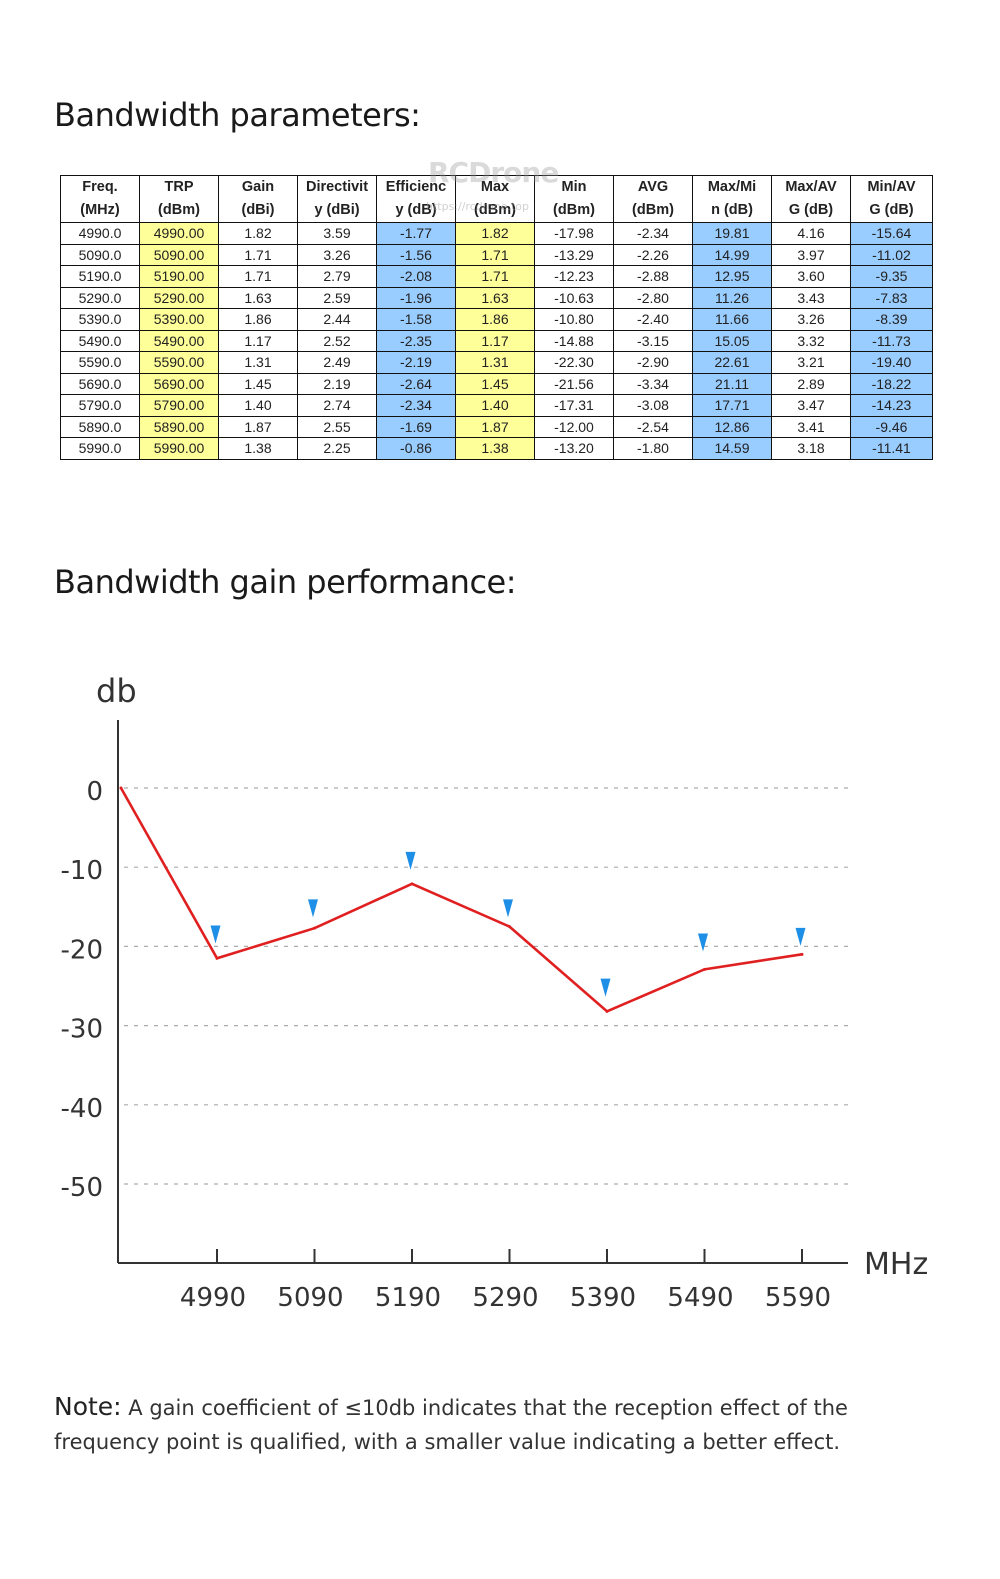  I want to click on table-cell: -11.41, so click(891, 448).